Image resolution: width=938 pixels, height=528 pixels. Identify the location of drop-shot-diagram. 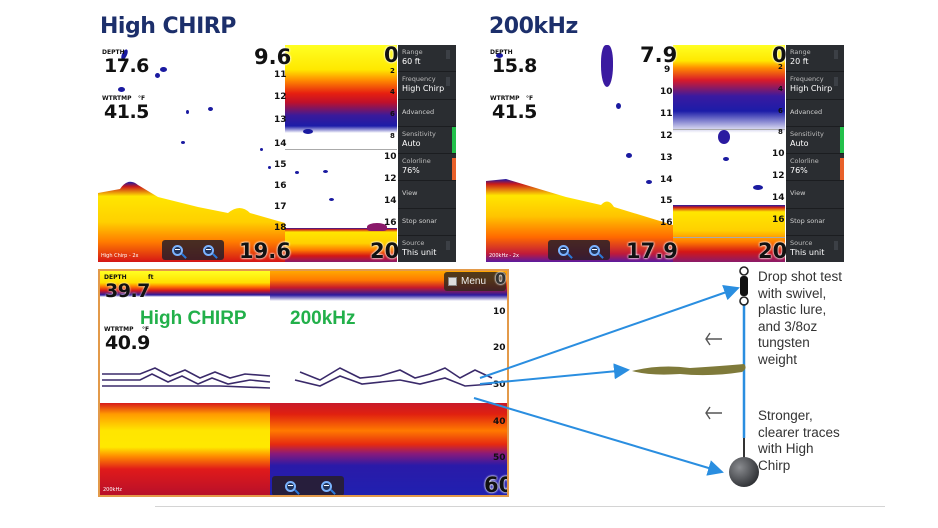
(616, 376).